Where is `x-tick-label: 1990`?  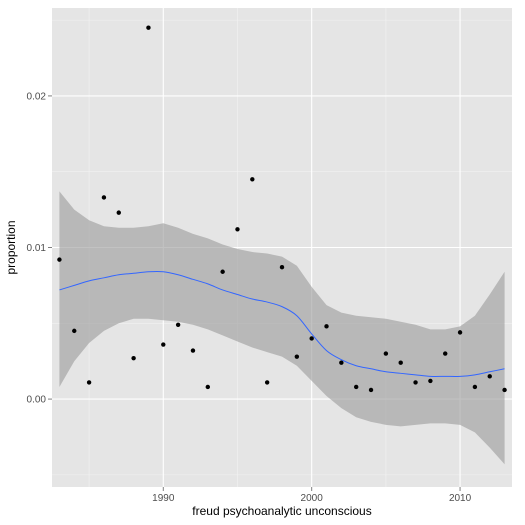
x-tick-label: 1990 is located at coordinates (163, 498).